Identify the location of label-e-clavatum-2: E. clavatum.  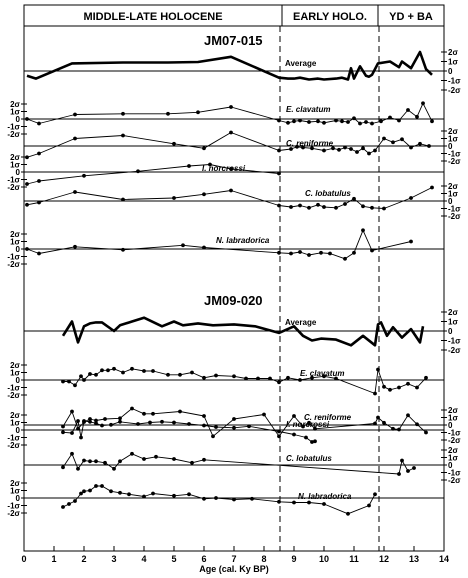
(322, 373).